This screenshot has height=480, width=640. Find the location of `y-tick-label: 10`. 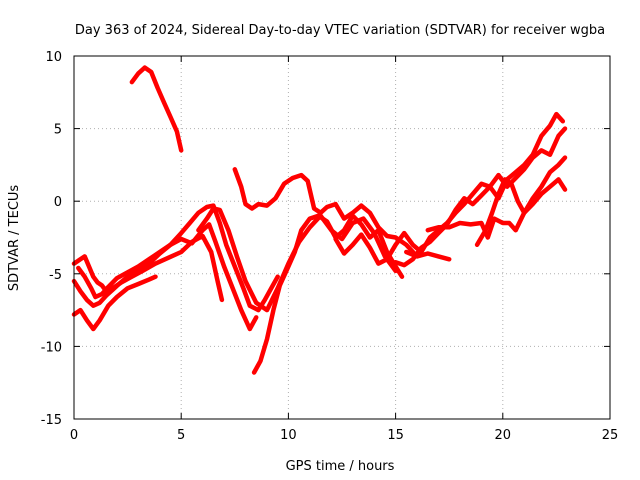

y-tick-label: 10 is located at coordinates (53, 57).